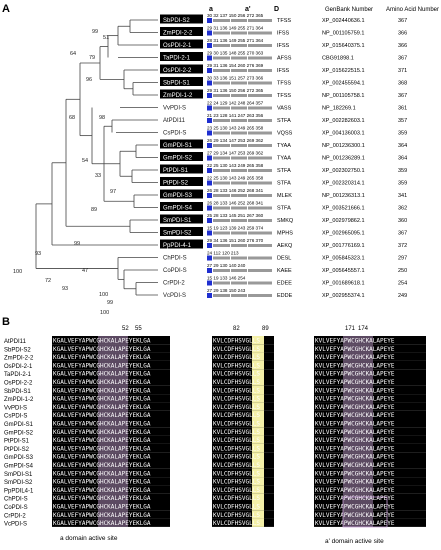  Describe the element at coordinates (102, 118) in the screenshot. I see `bootstrap-value: 98` at that location.